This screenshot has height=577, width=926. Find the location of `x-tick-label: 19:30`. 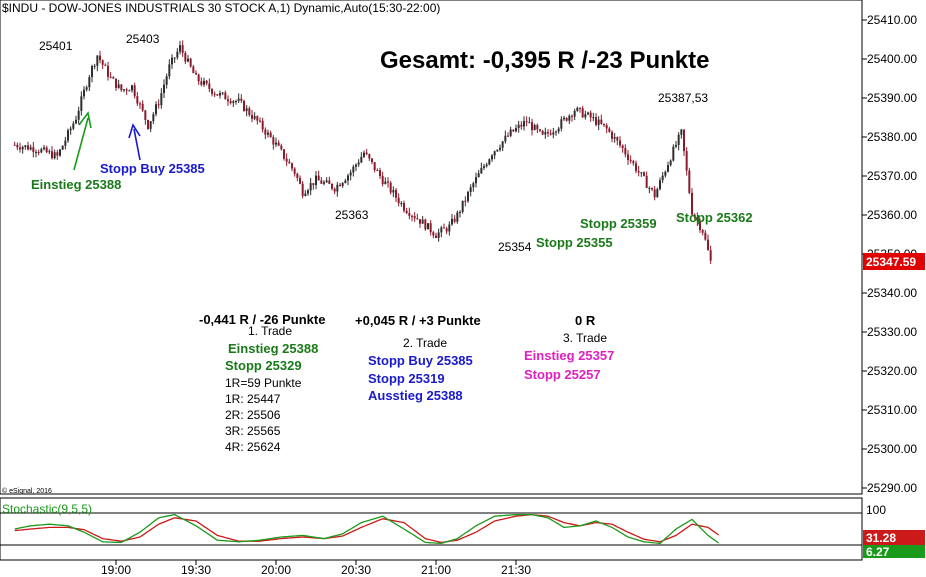

x-tick-label: 19:30 is located at coordinates (196, 570).